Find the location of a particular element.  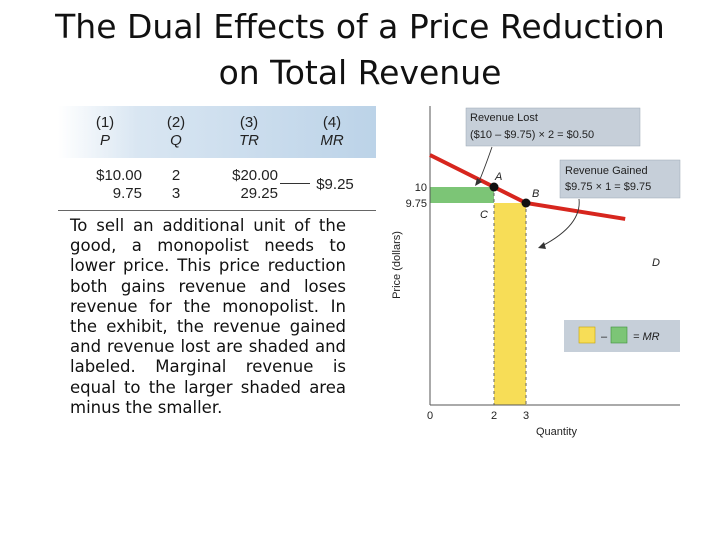

x-tick-label: 2 is located at coordinates (494, 416).